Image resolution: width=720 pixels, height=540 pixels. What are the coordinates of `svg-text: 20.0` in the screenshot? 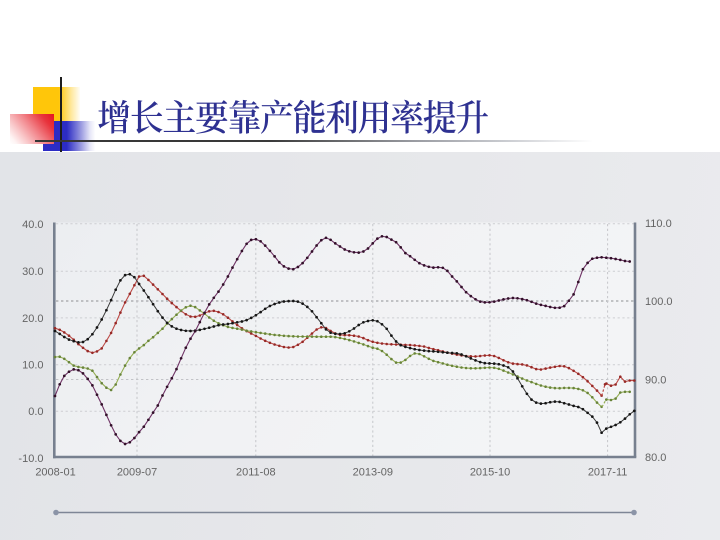 It's located at (32, 319).